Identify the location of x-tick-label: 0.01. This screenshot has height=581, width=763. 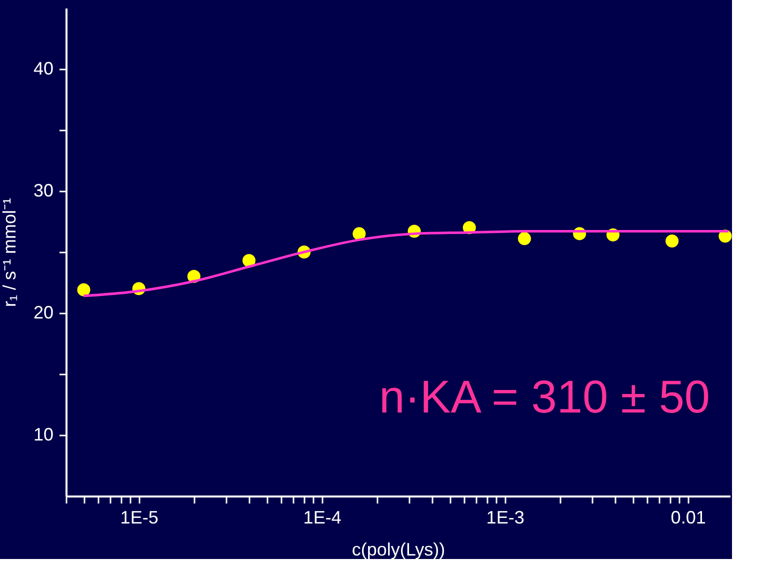
(688, 518).